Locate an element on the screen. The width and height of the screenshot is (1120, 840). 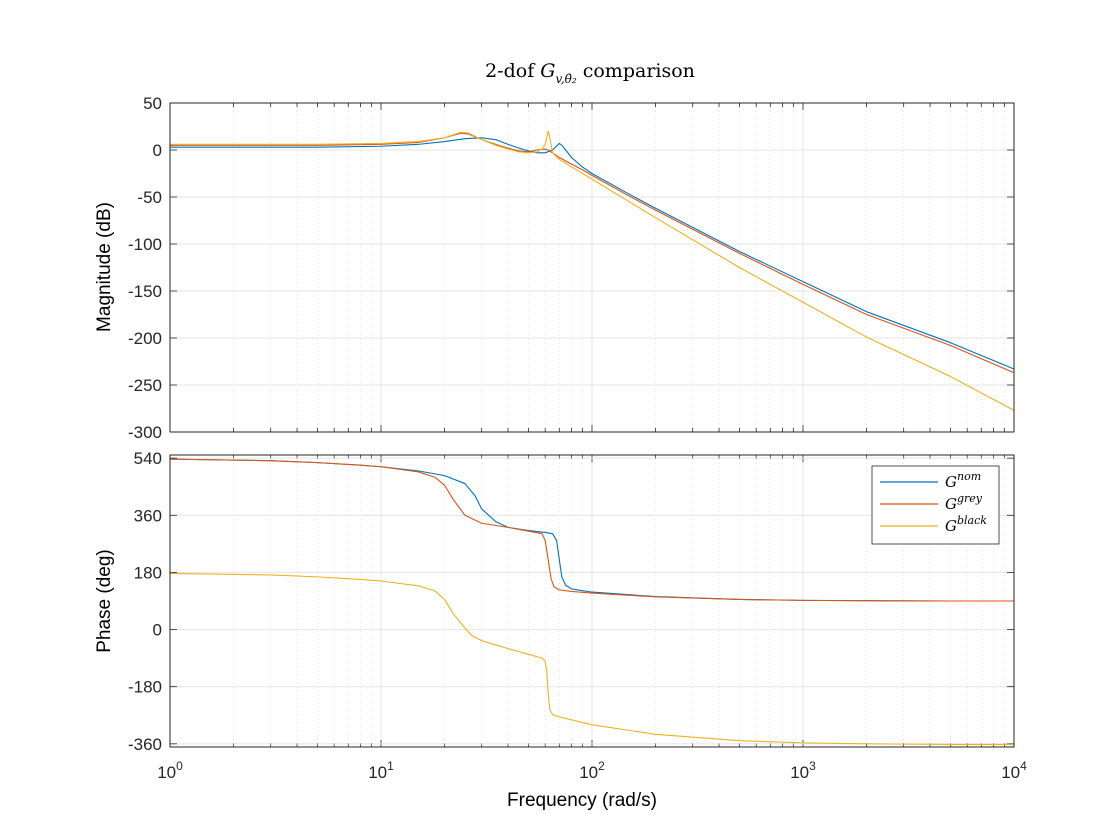
magnitude-y-tick-label: -300 is located at coordinates (145, 432).